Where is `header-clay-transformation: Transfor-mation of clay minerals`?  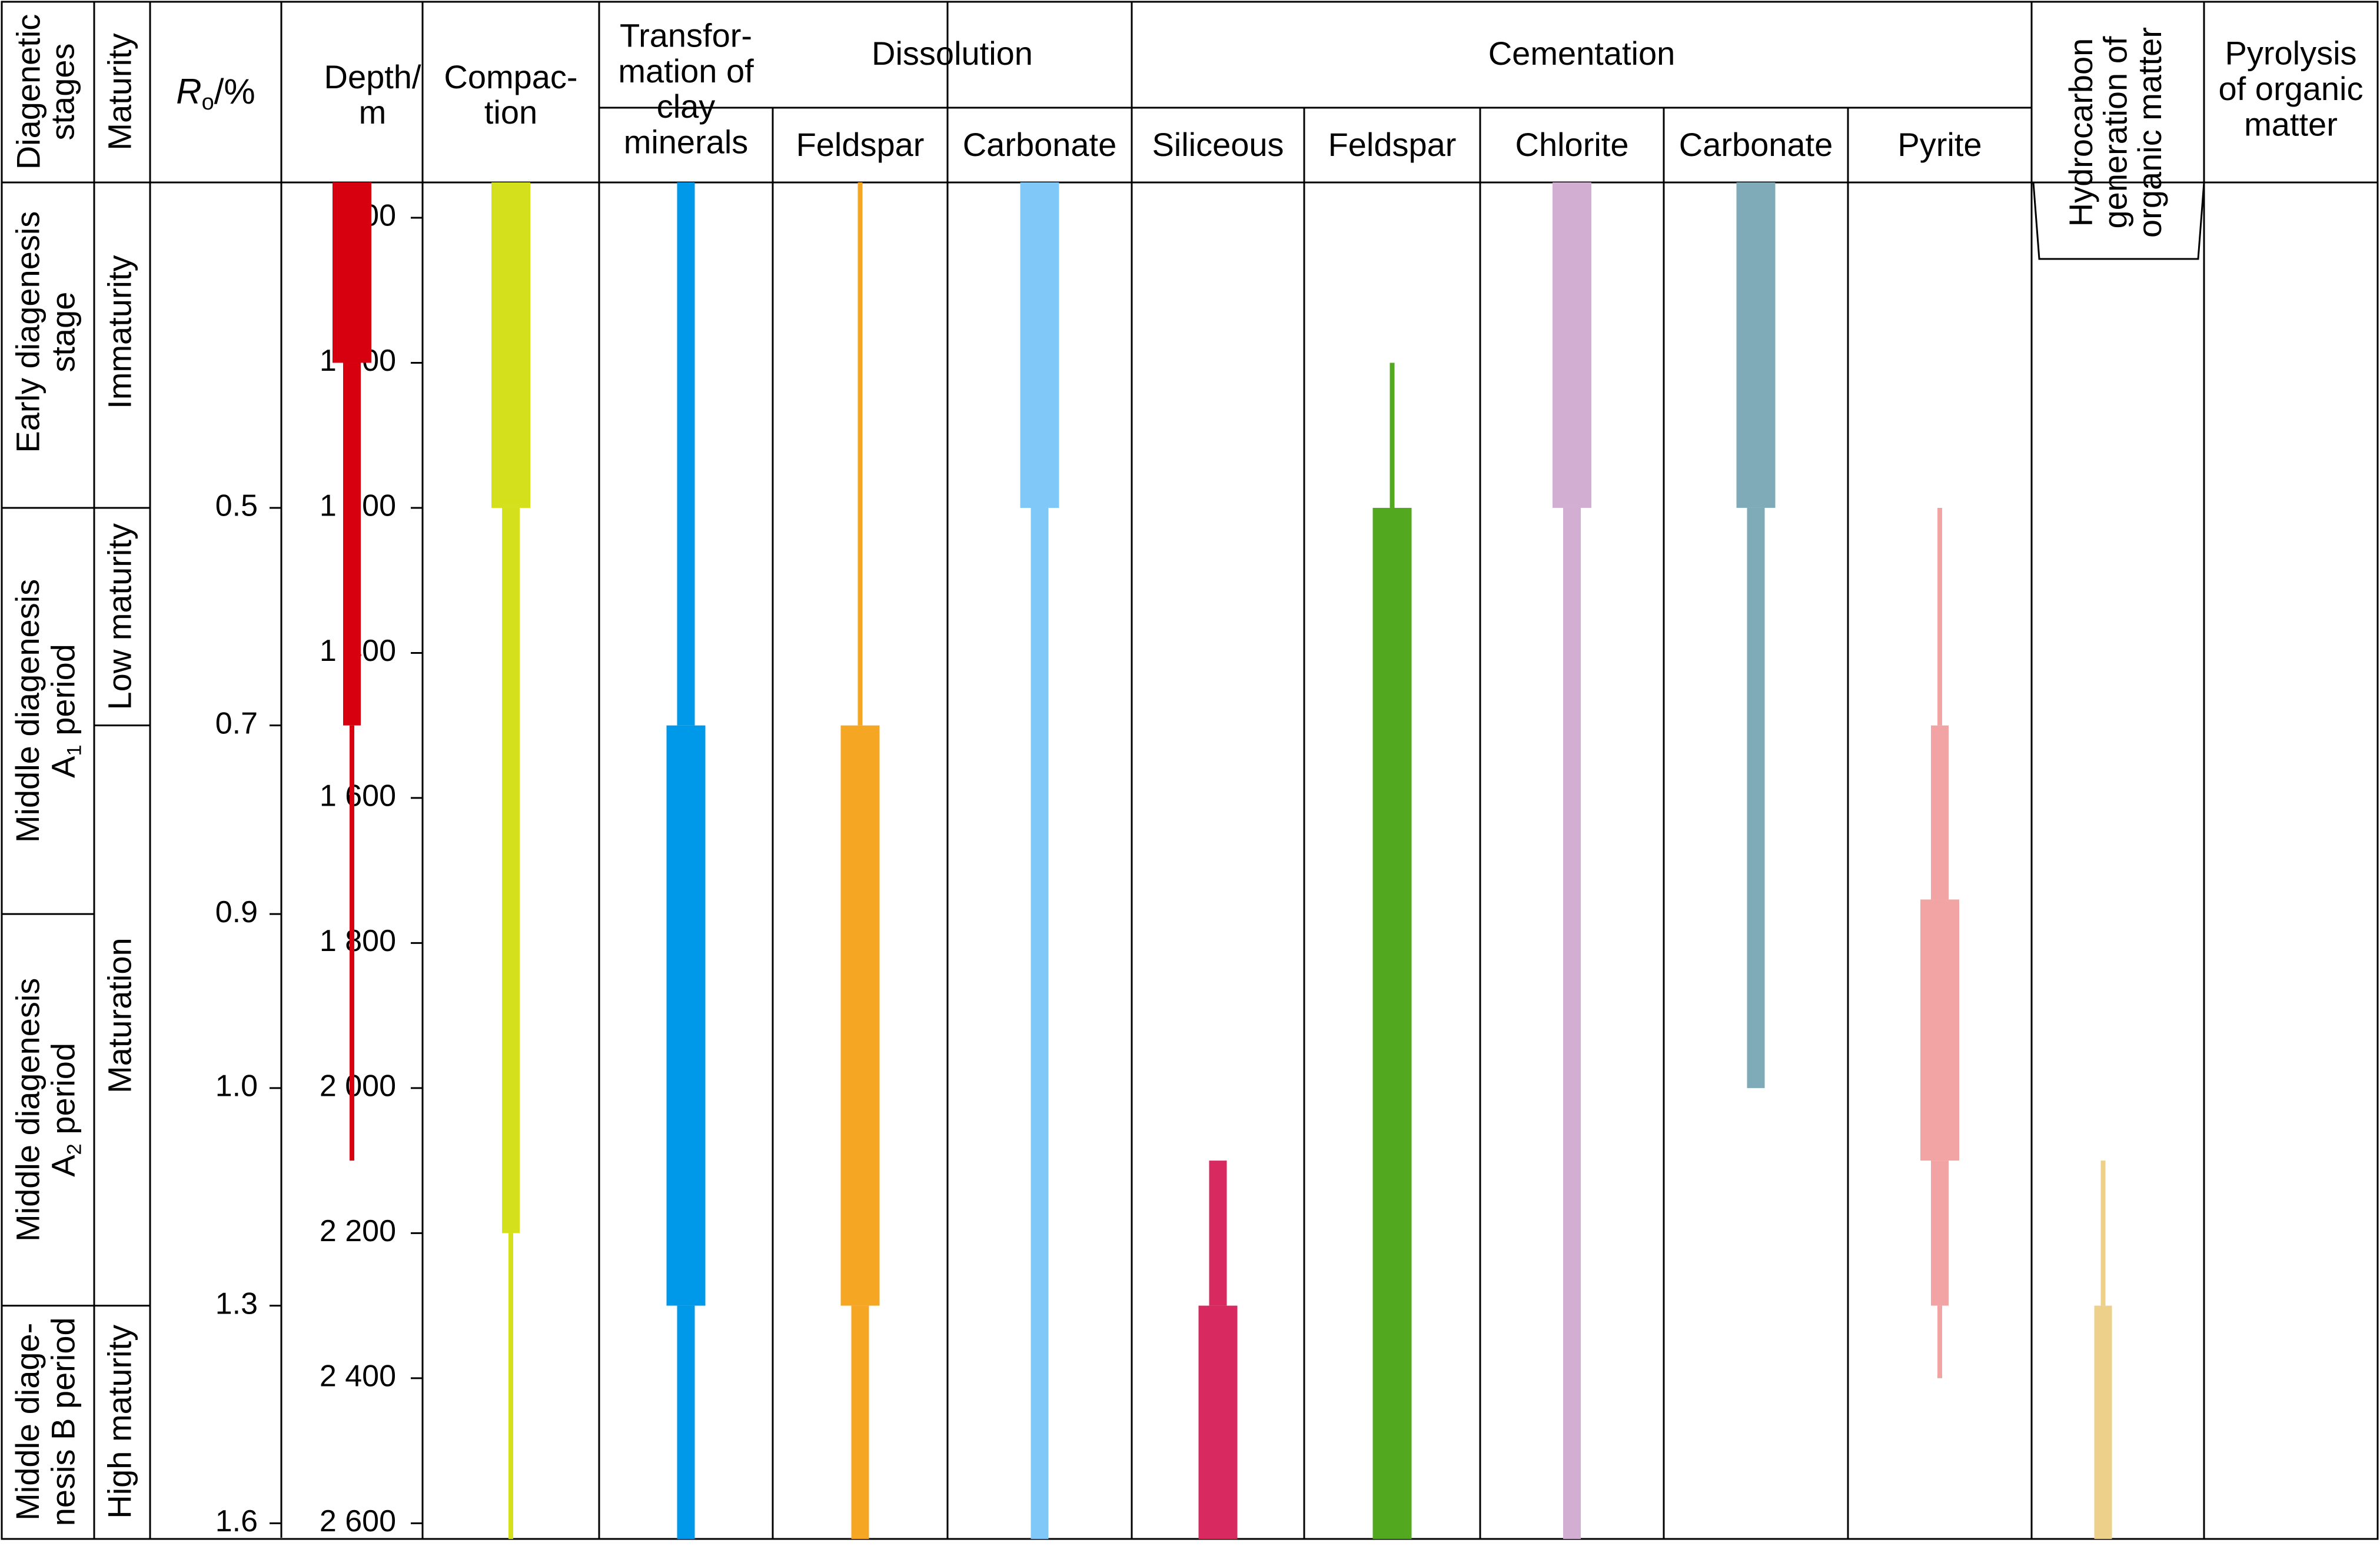
header-clay-transformation: Transfor-mation of clay minerals is located at coordinates (686, 88).